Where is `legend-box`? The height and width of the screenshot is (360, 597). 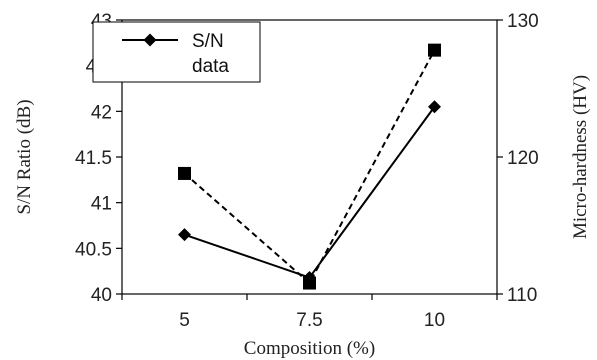
legend-box is located at coordinates (176, 52).